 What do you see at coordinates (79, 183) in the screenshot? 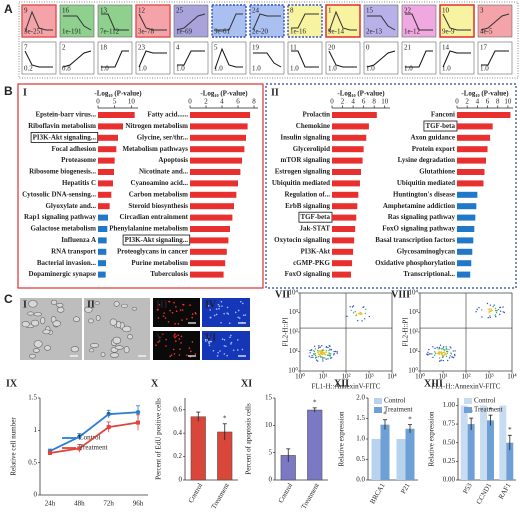
I see `pathway-label: Hepatitis C` at bounding box center [79, 183].